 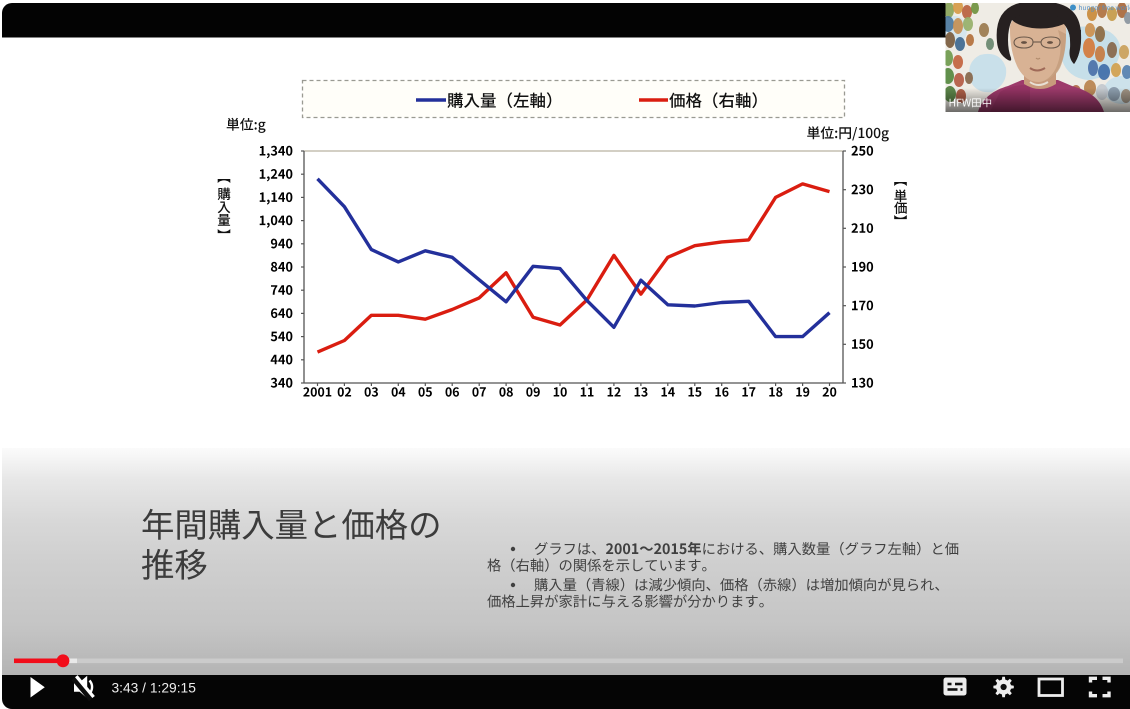 I want to click on svg-text: 3:43 / 1:29:15, so click(x=154, y=688).